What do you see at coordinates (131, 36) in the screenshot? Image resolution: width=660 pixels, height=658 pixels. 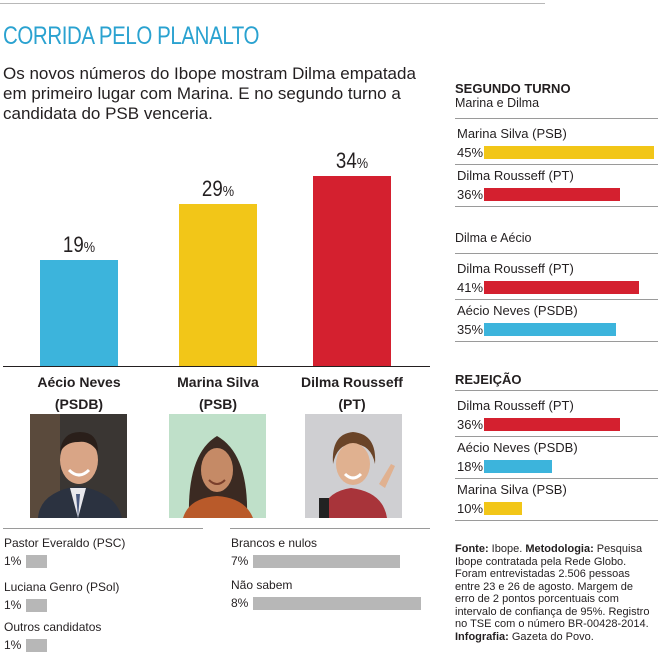 I see `chart-title: CORRIDA PELO PLANALTO` at bounding box center [131, 36].